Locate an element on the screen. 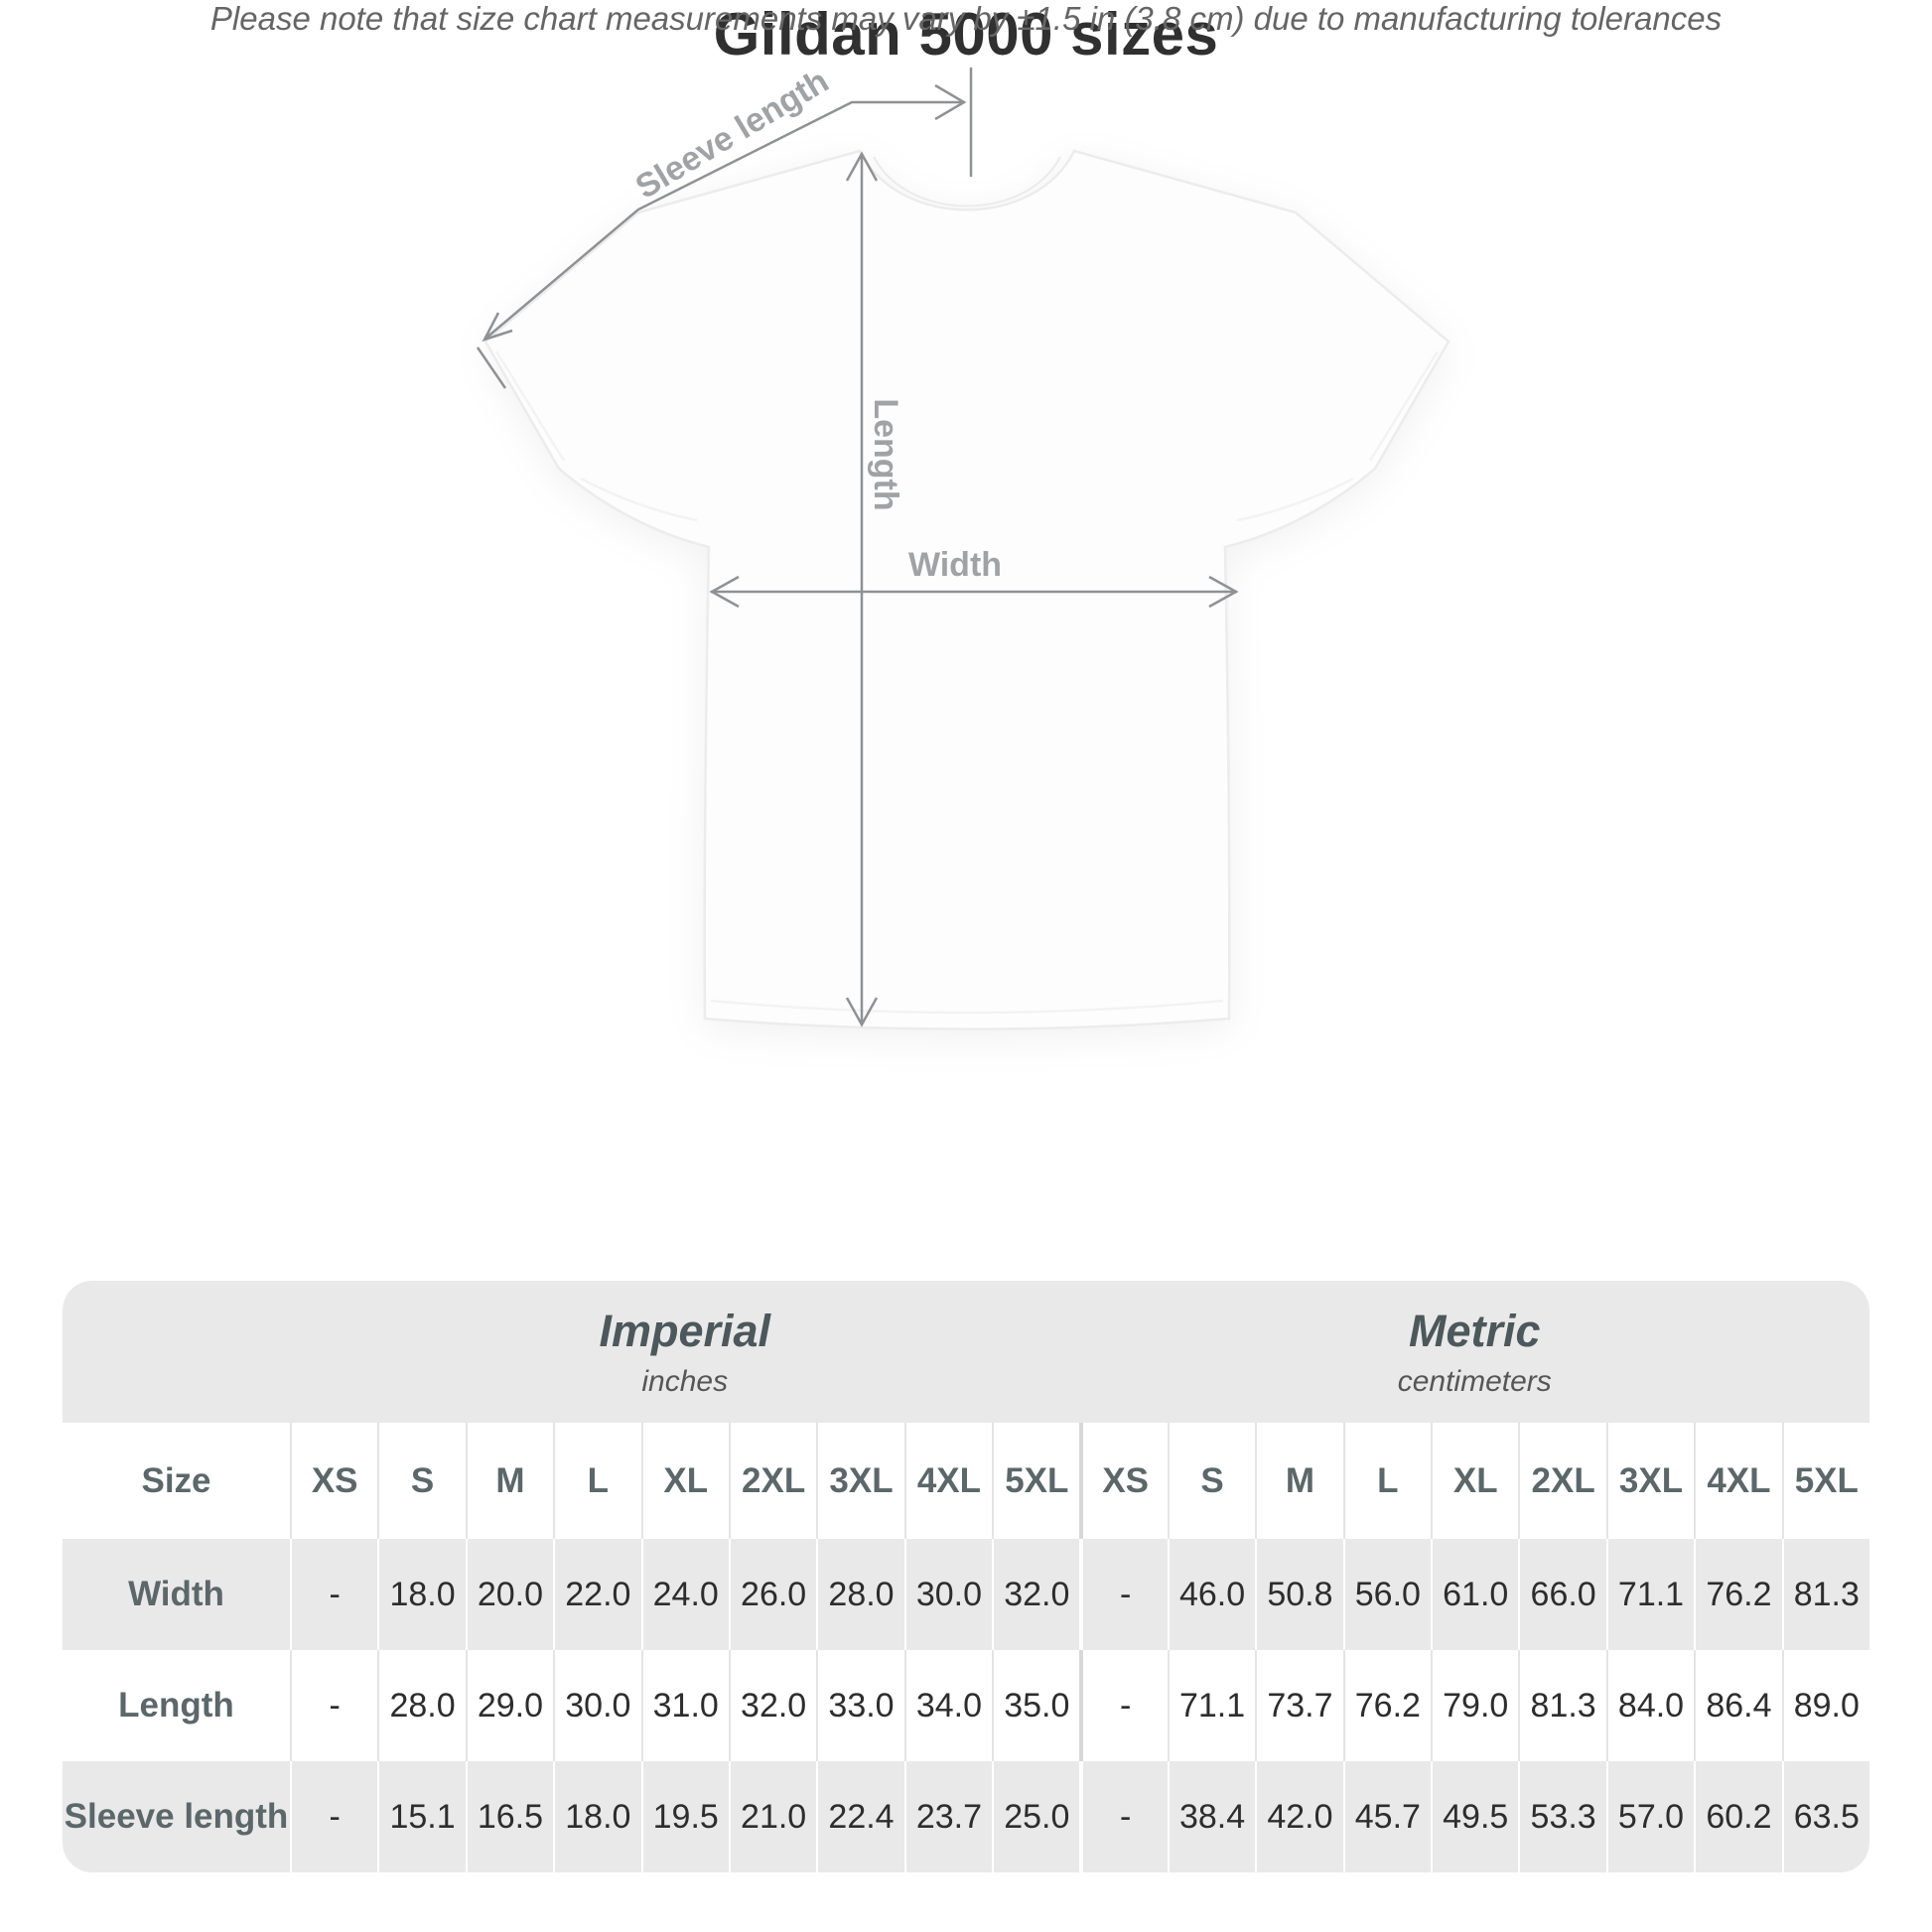 This screenshot has height=1932, width=1932. table-cell: 84.0 is located at coordinates (1650, 1706).